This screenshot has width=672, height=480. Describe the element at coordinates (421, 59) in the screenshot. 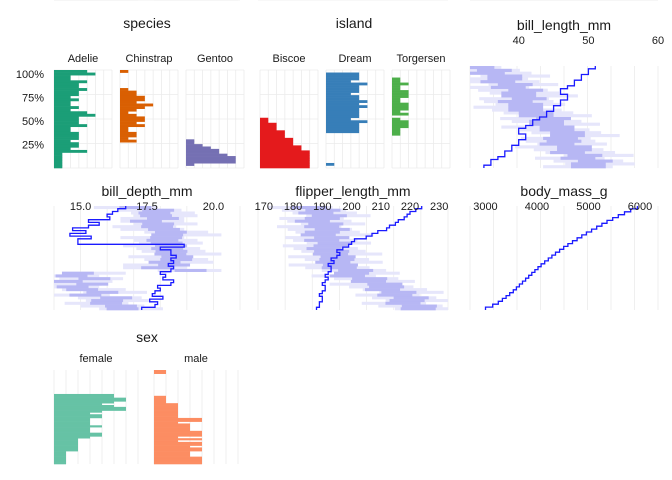

I see `island-torgersen-strip-label: Torgersen` at that location.